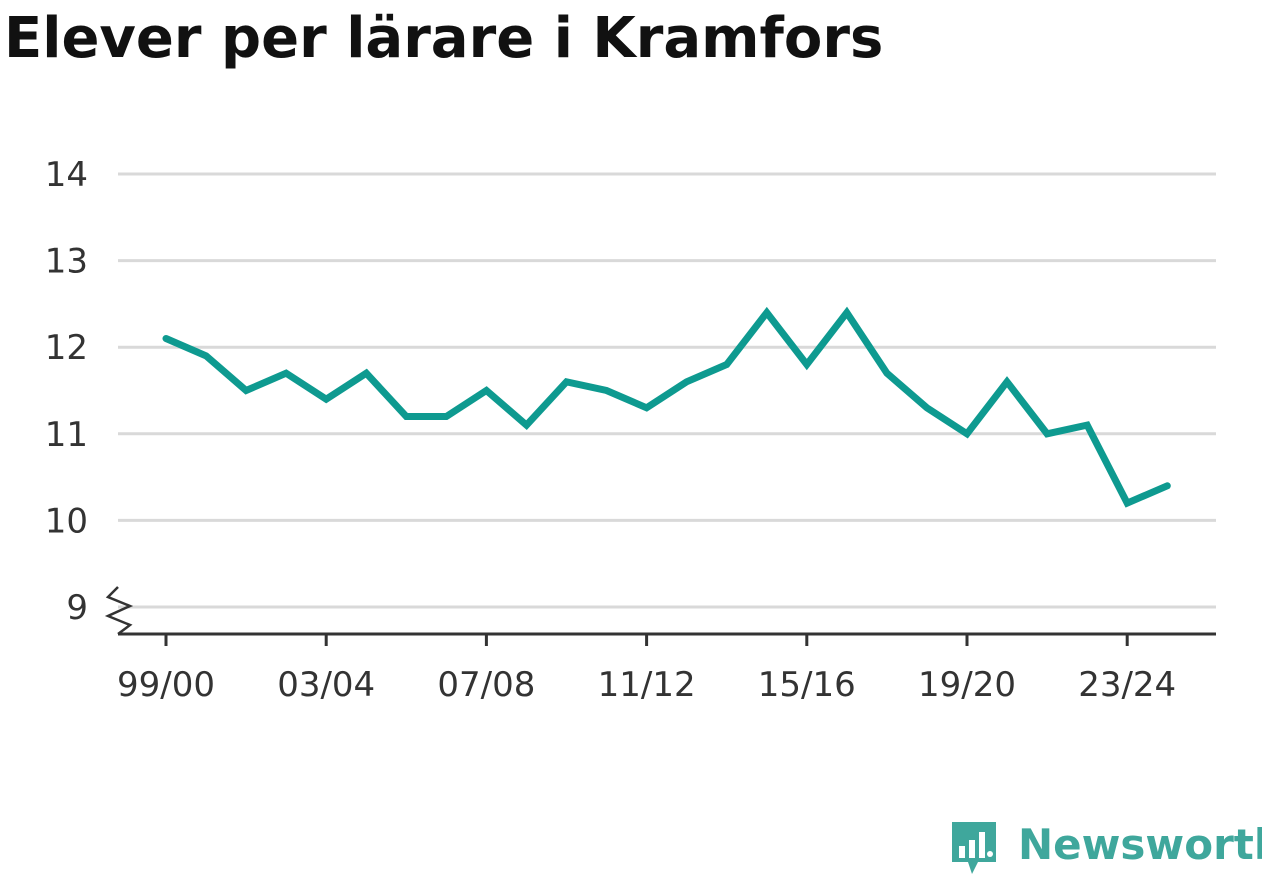 Image resolution: width=1262 pixels, height=880 pixels. Describe the element at coordinates (66, 521) in the screenshot. I see `y-tick-label-10: 10` at that location.